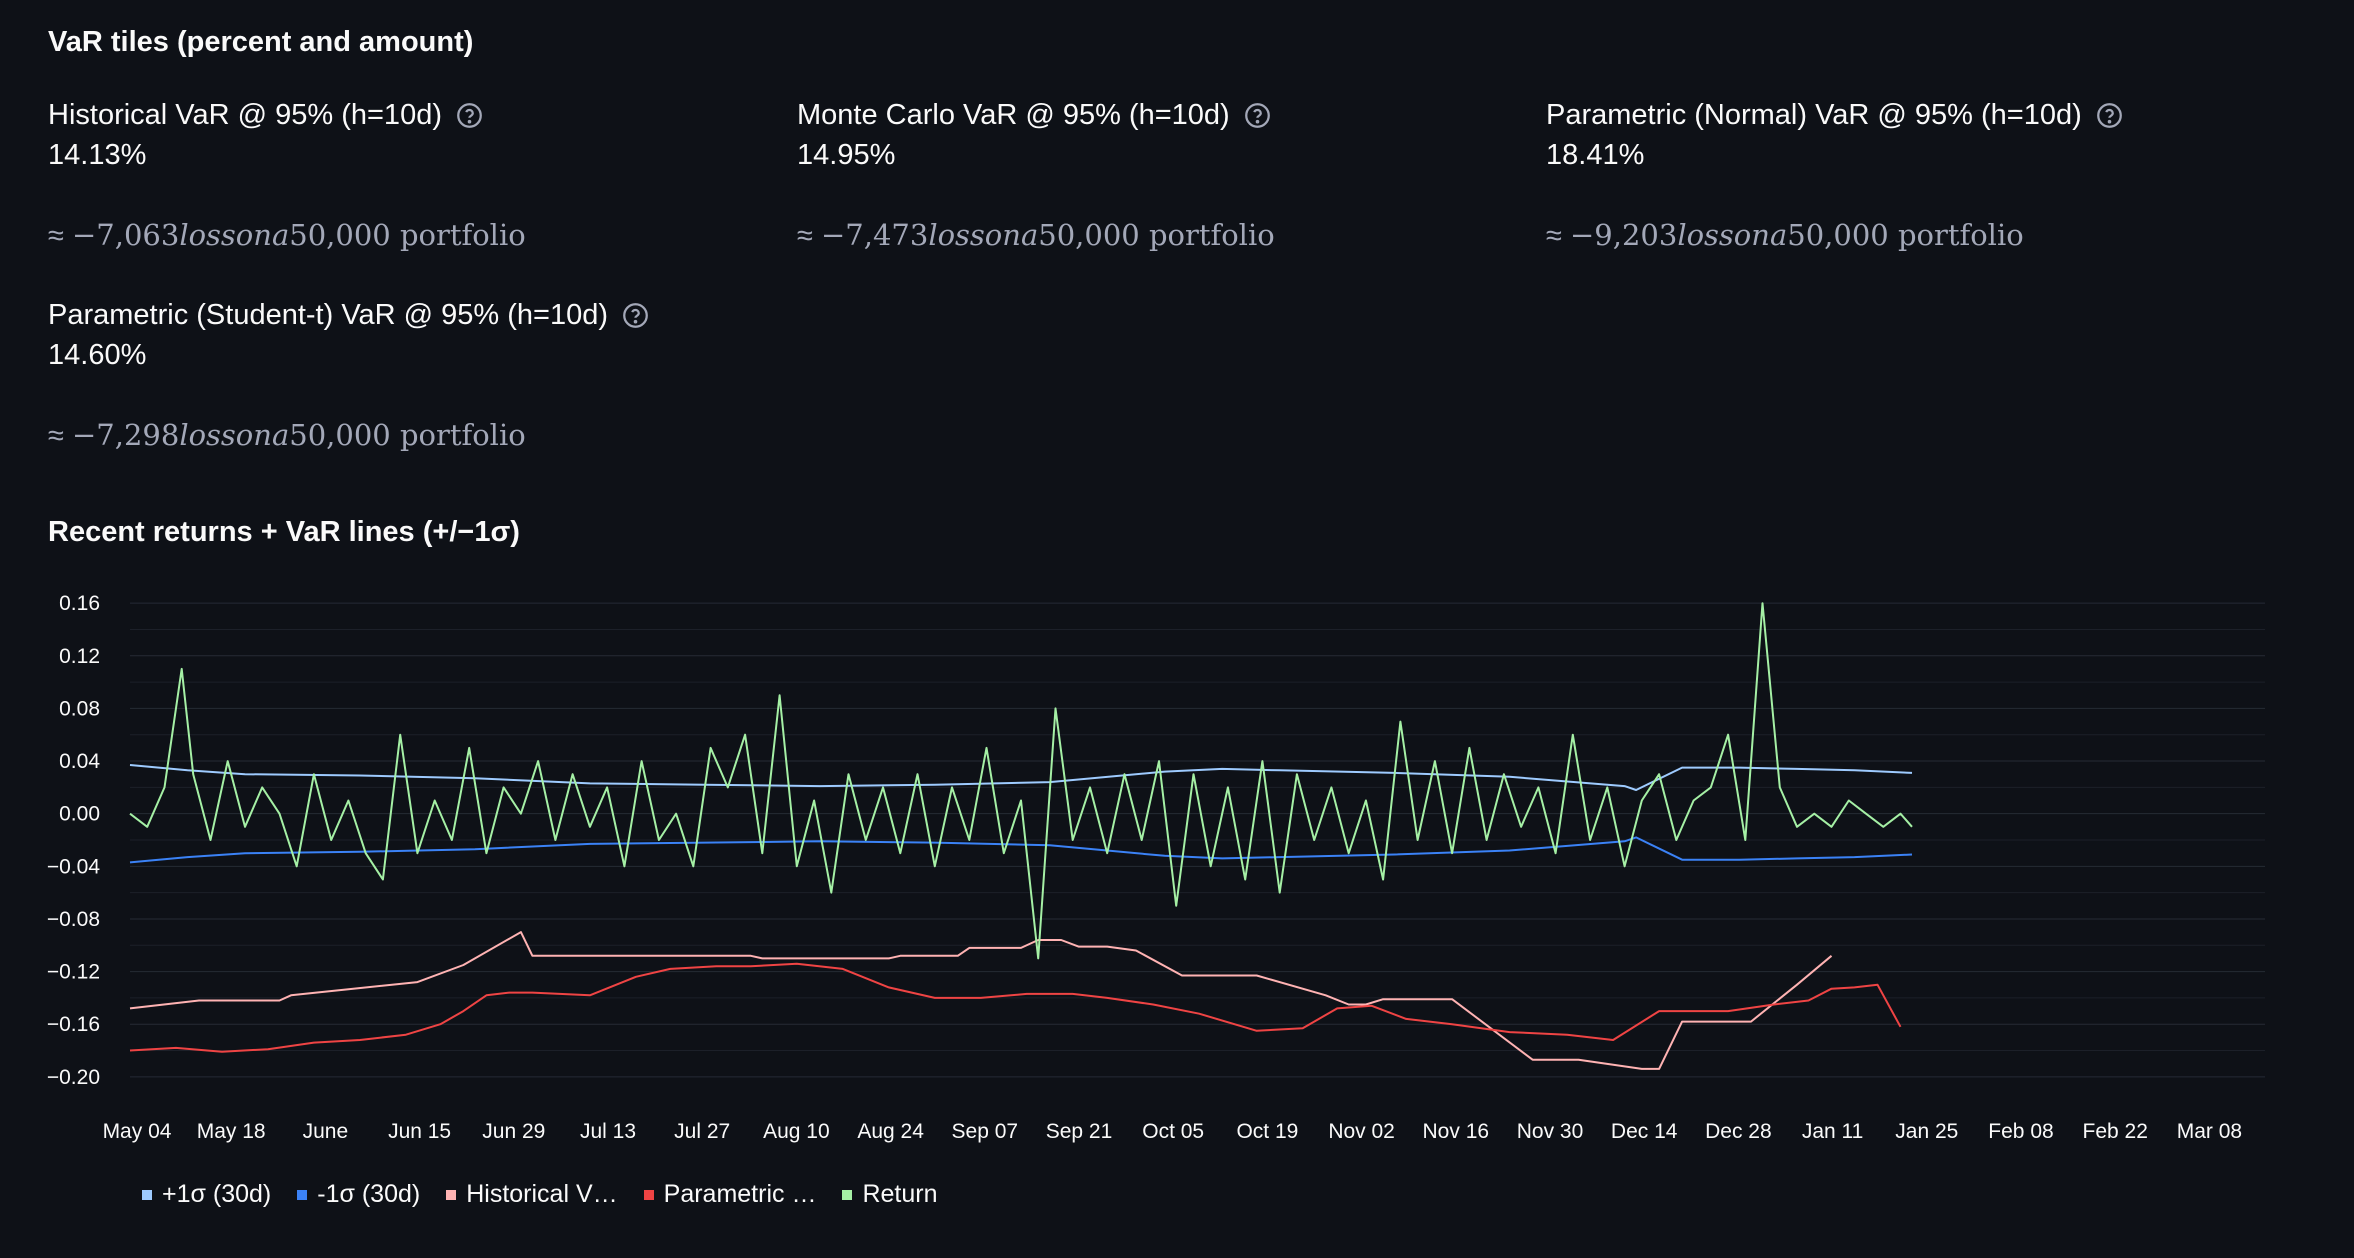 The height and width of the screenshot is (1258, 2354). Describe the element at coordinates (217, 1194) in the screenshot. I see `legend-label: +1σ (30d)` at that location.